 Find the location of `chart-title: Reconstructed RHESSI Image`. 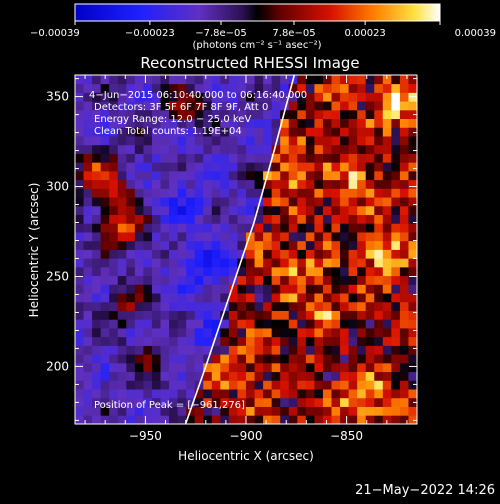

chart-title: Reconstructed RHESSI Image is located at coordinates (249, 63).